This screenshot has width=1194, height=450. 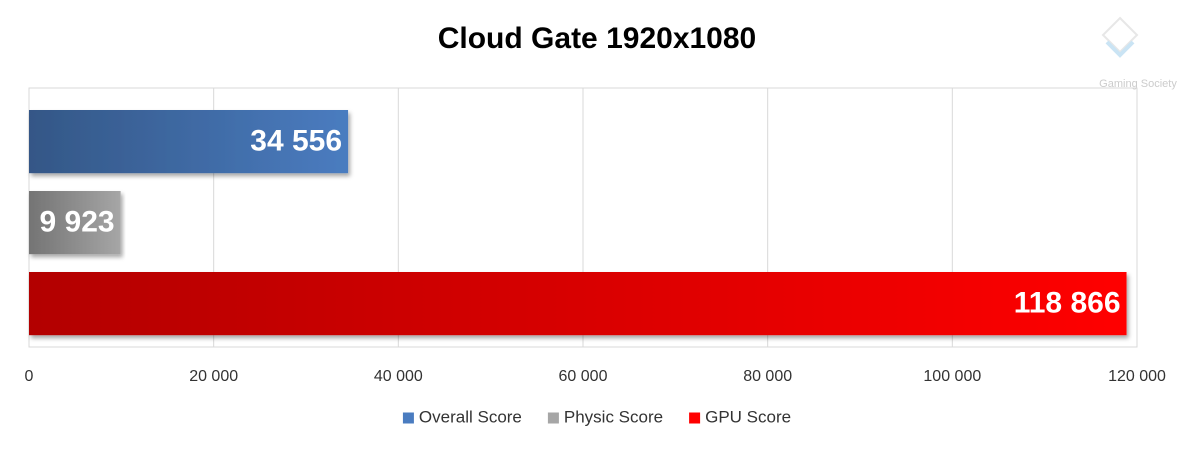 I want to click on x-tick-label: 40 000, so click(x=398, y=376).